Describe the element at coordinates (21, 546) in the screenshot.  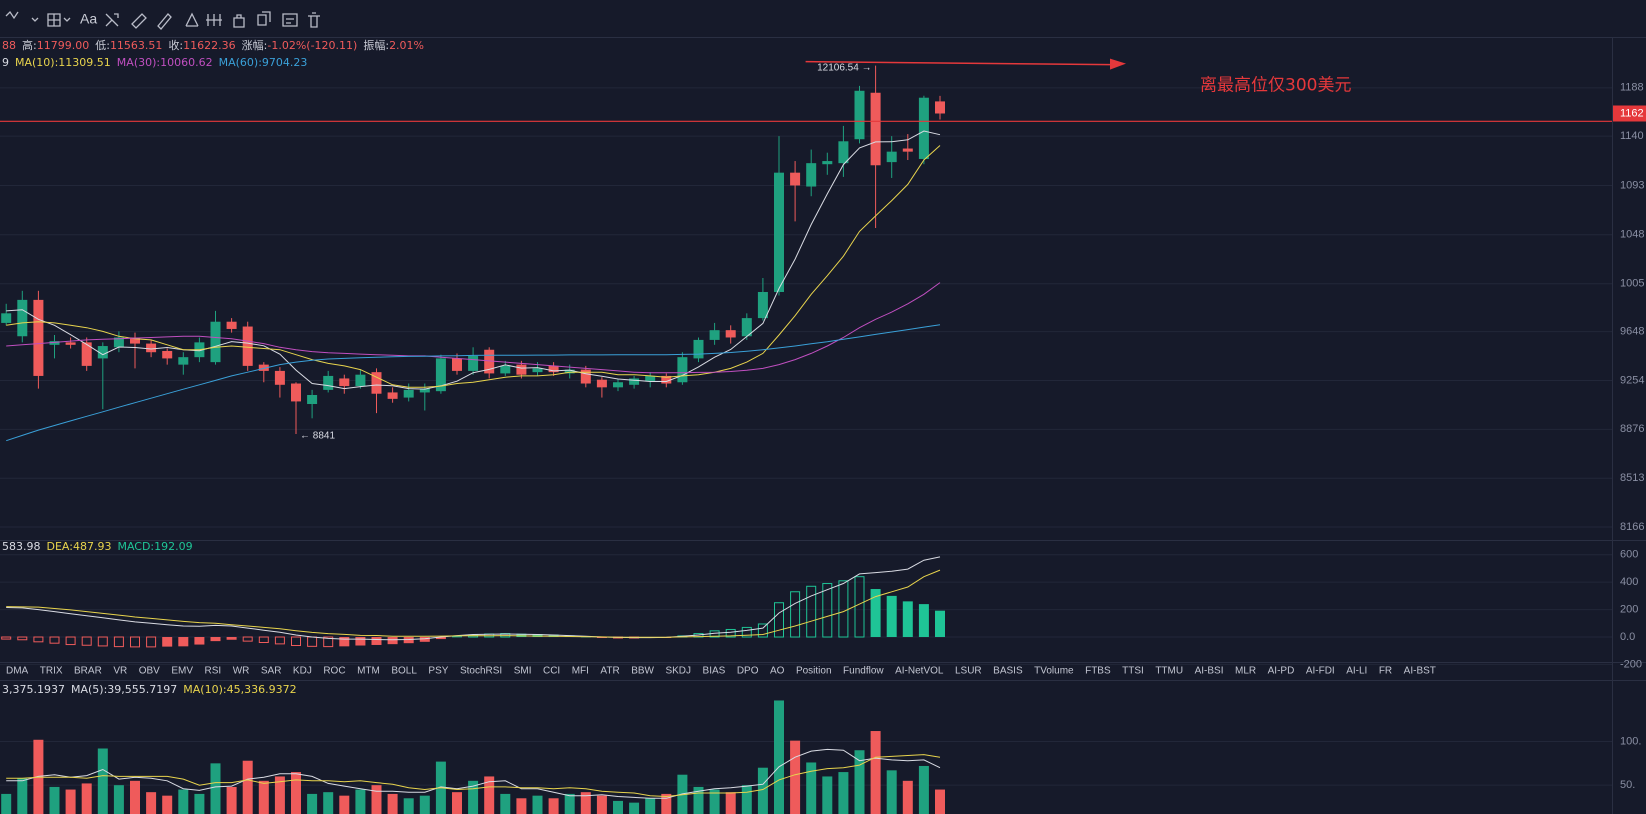
I see `legend-entry: 583.98` at that location.